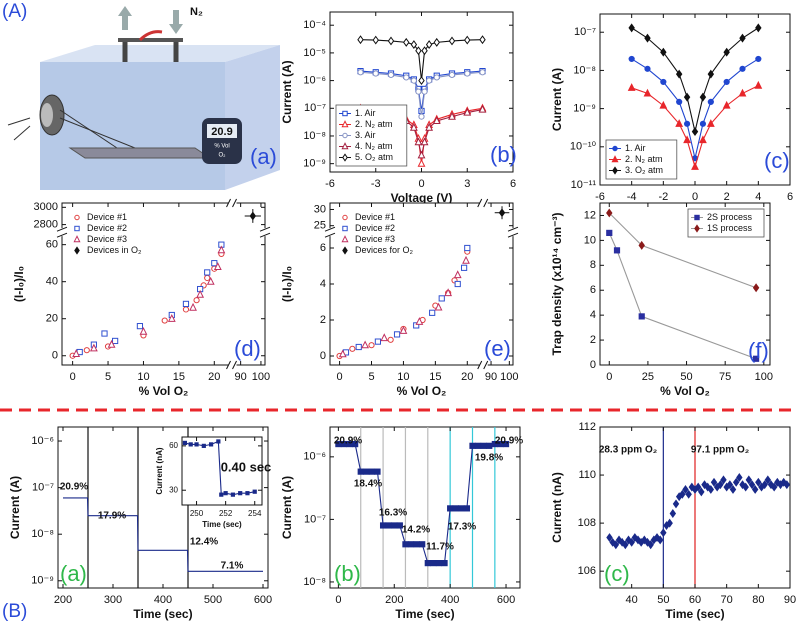 This screenshot has width=798, height=628. What do you see at coordinates (462, 527) in the screenshot?
I see `annotation: 17.3%` at bounding box center [462, 527].